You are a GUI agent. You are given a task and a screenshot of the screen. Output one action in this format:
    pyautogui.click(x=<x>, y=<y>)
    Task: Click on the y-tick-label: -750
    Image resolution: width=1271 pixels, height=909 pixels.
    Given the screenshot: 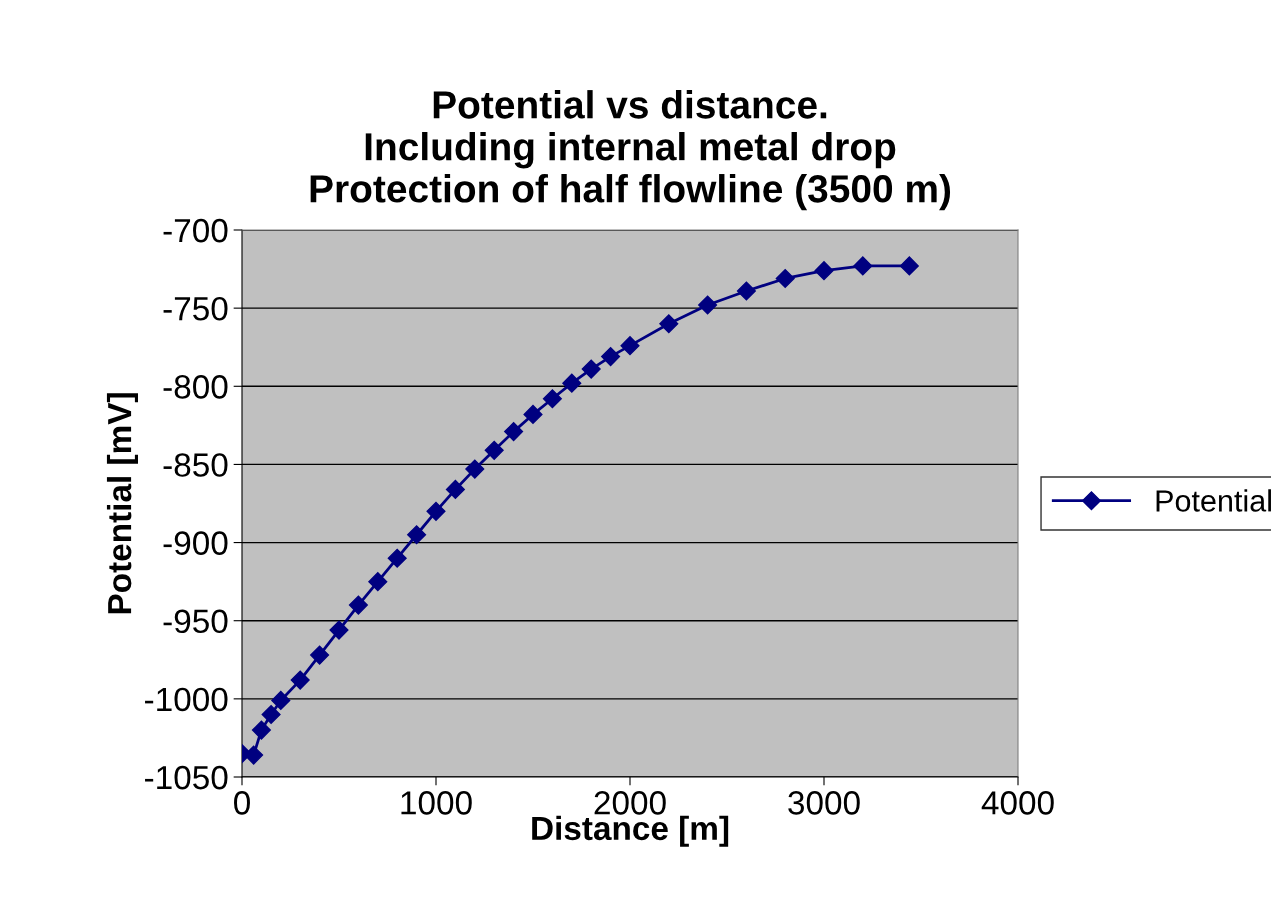 What is the action you would take?
    pyautogui.click(x=195, y=308)
    